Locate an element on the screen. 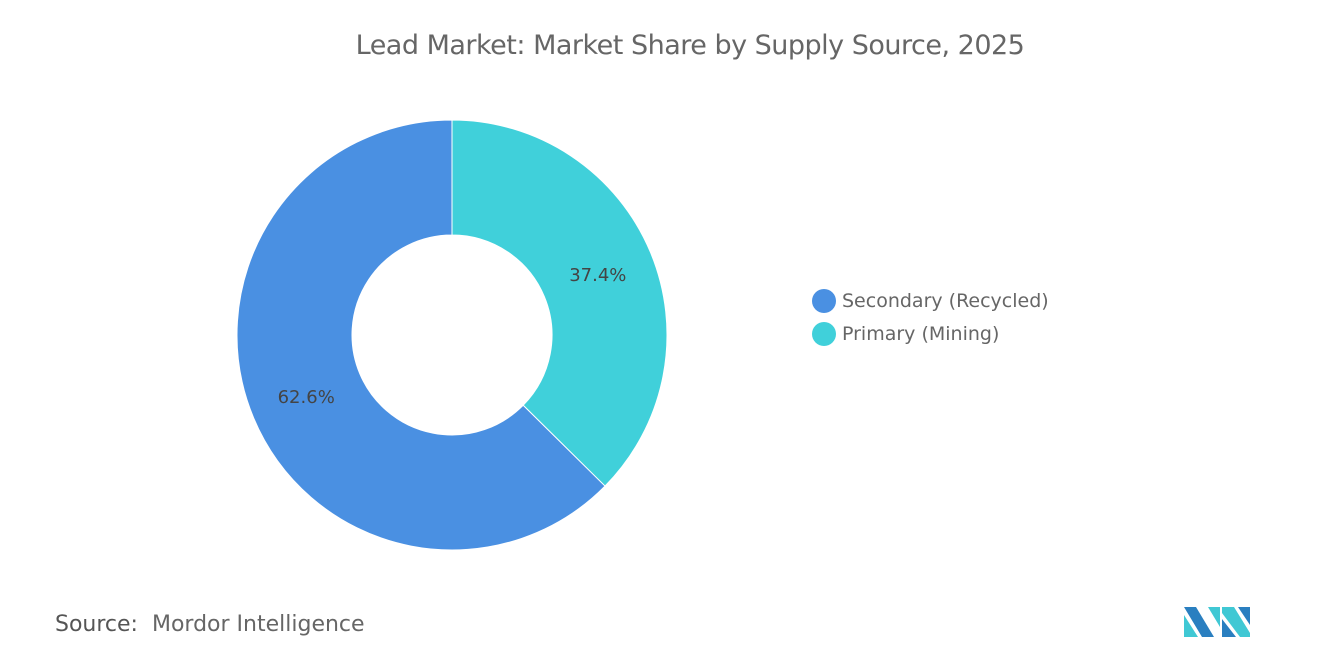  legend: Secondary (Recycled) Primary (Mining) is located at coordinates (930, 317).